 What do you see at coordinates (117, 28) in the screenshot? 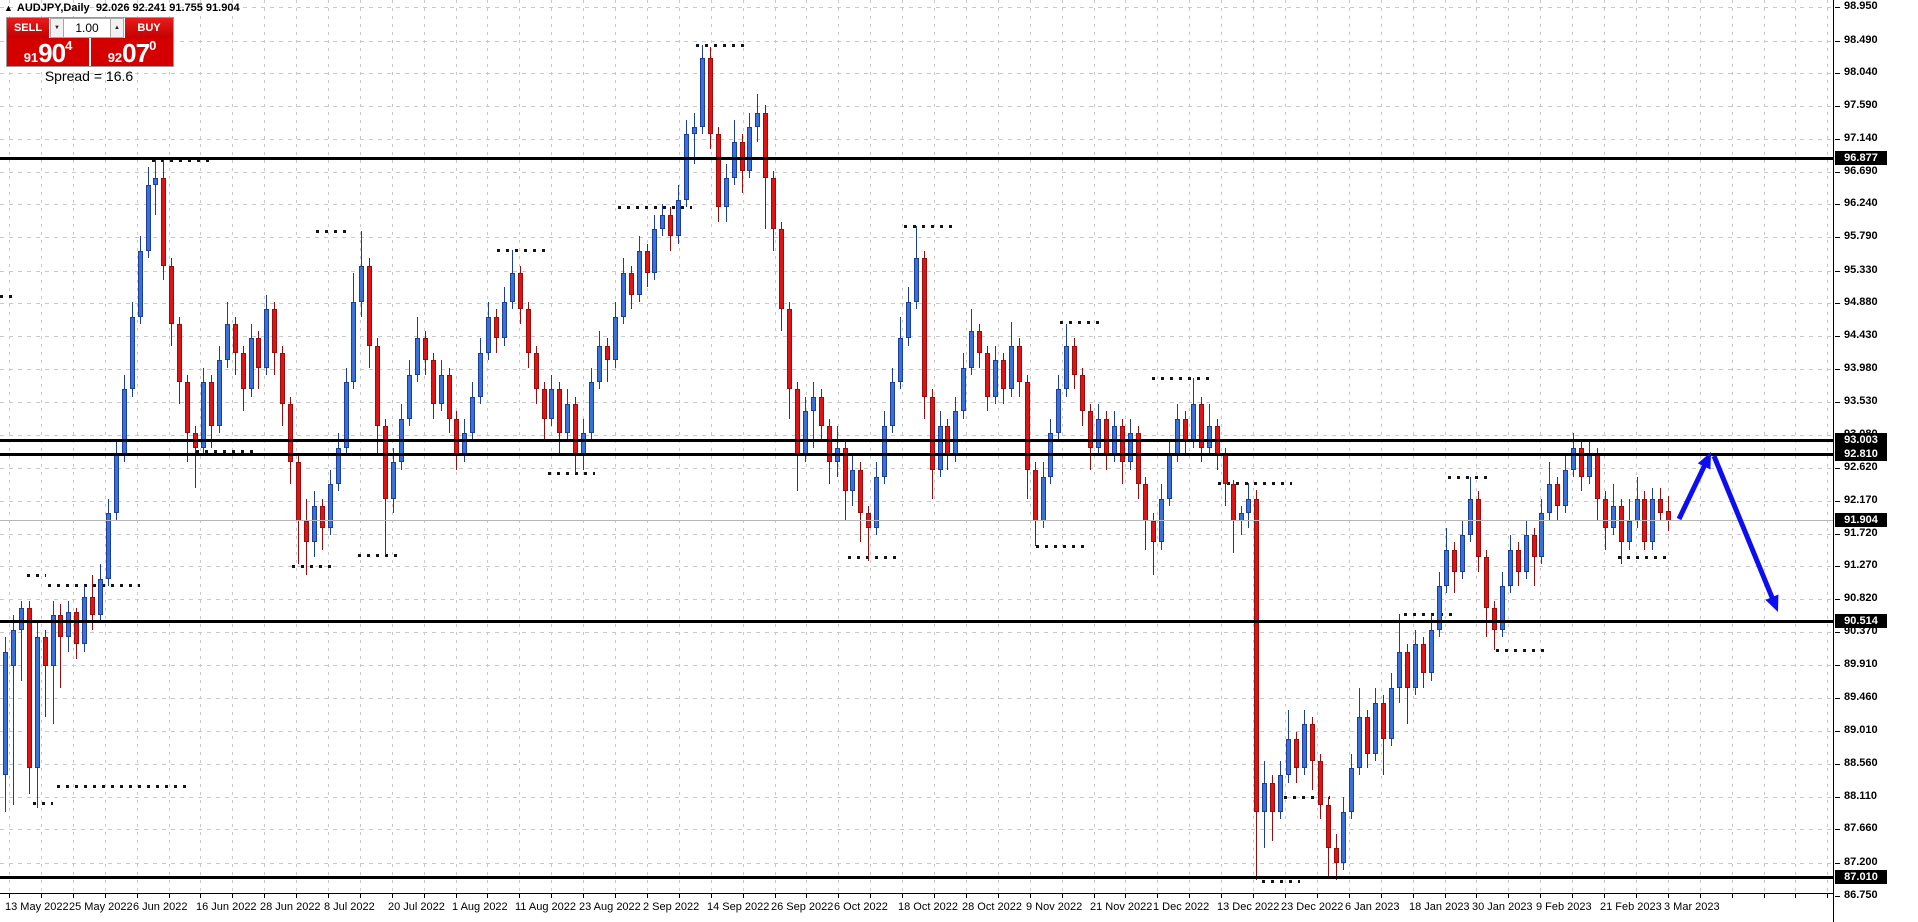
I see `volume-increase-icon: ▲` at bounding box center [117, 28].